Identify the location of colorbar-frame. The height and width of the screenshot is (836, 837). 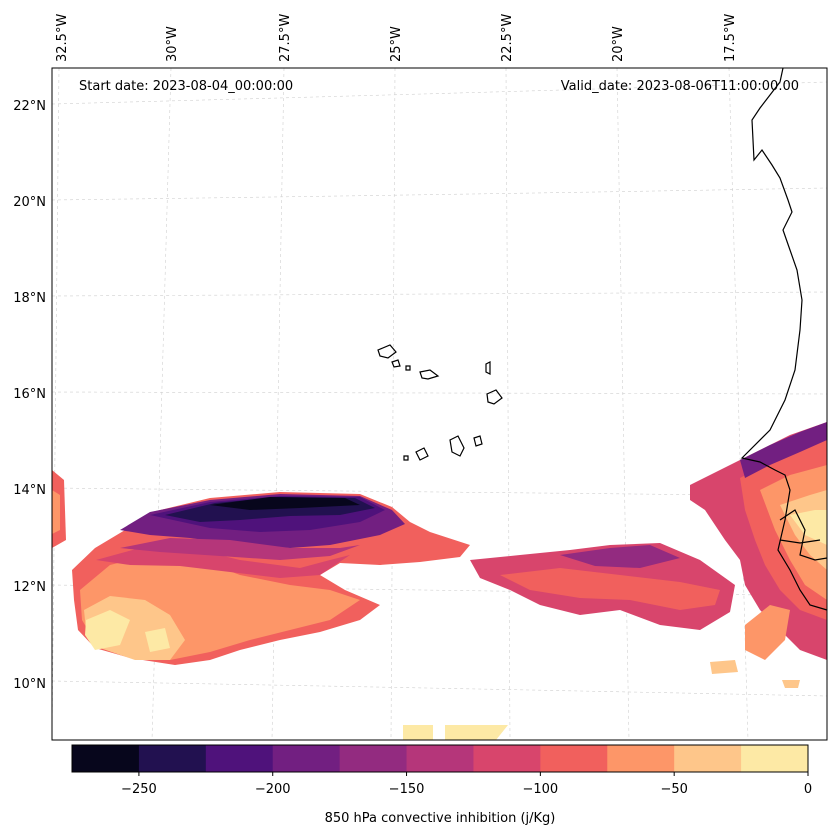
(440, 758).